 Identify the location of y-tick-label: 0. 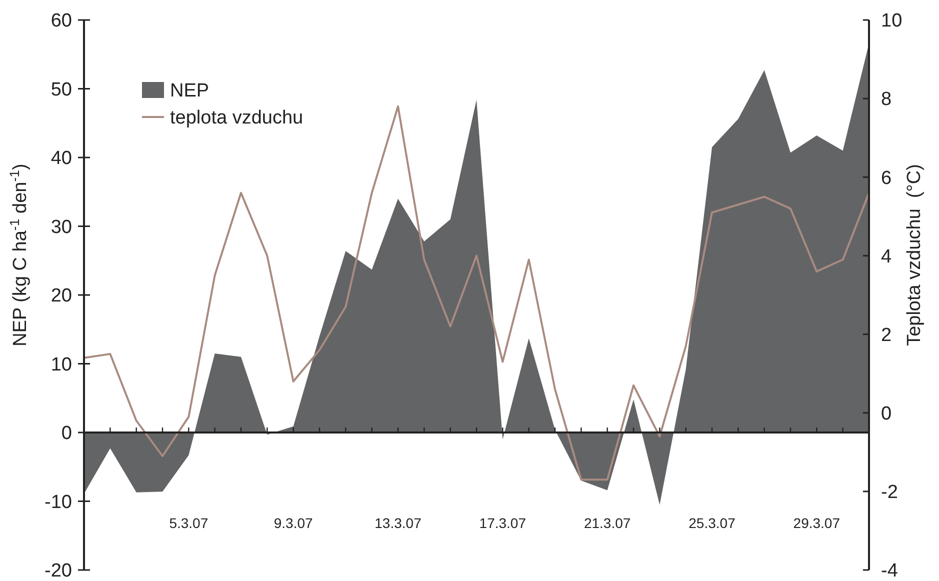
(66, 433).